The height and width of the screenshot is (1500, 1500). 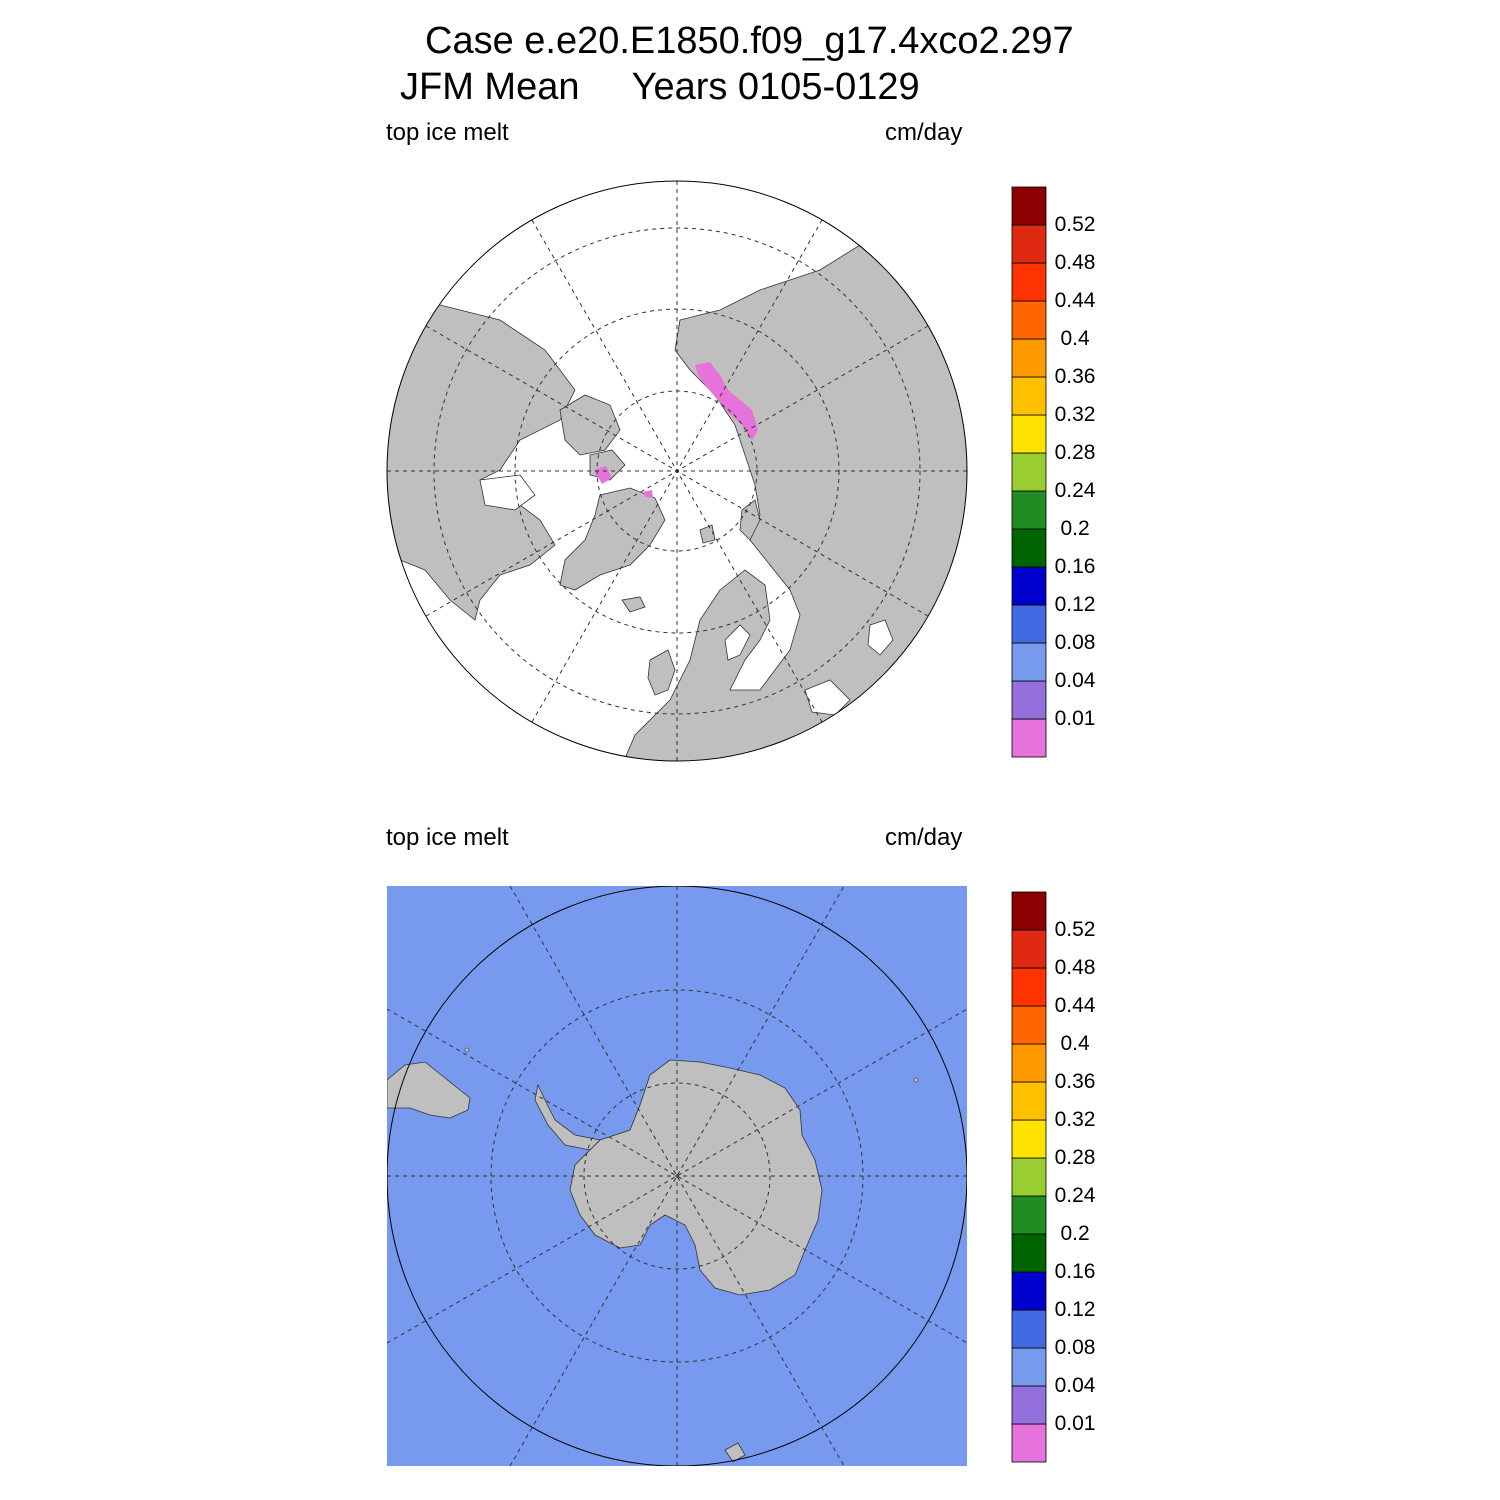 I want to click on south-colorbar-tick-label: 0.01, so click(x=1075, y=1423).